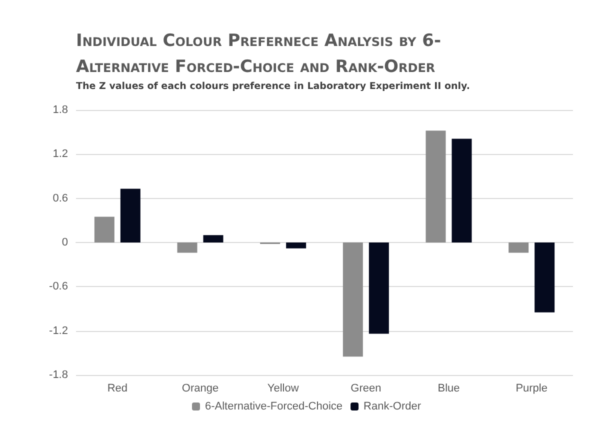 Image resolution: width=613 pixels, height=425 pixels. Describe the element at coordinates (200, 388) in the screenshot. I see `x-tick-label: Orange` at that location.